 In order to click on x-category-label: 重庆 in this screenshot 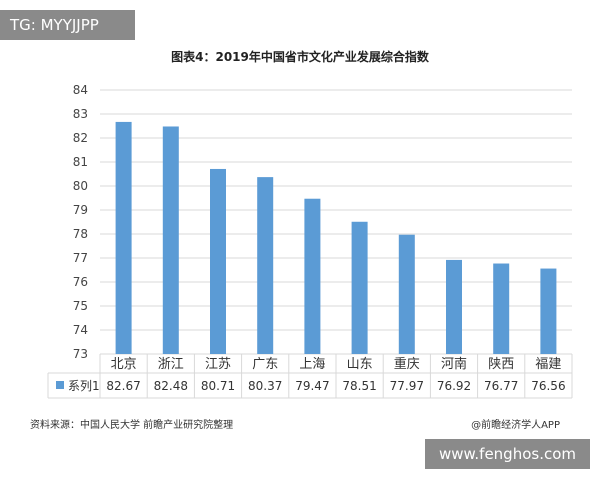, I will do `click(407, 364)`.